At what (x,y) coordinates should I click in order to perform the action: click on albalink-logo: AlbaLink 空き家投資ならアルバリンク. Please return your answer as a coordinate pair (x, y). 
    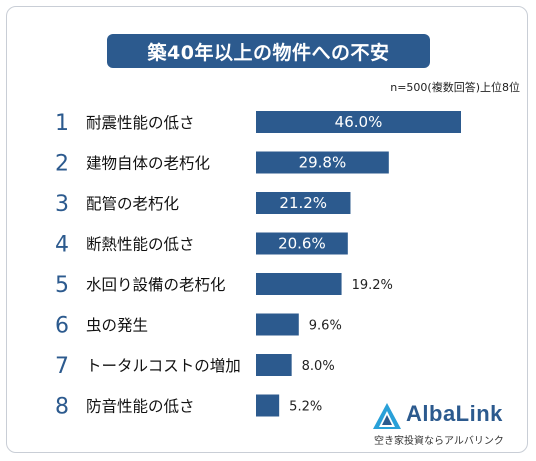
    Looking at the image, I should click on (447, 426).